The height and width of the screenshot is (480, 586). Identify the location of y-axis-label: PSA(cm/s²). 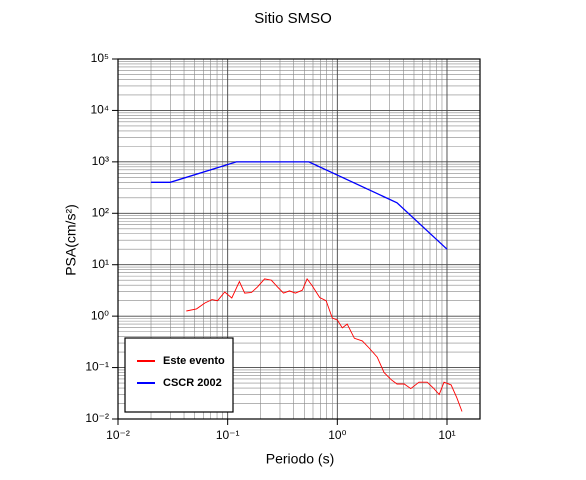
(71, 240).